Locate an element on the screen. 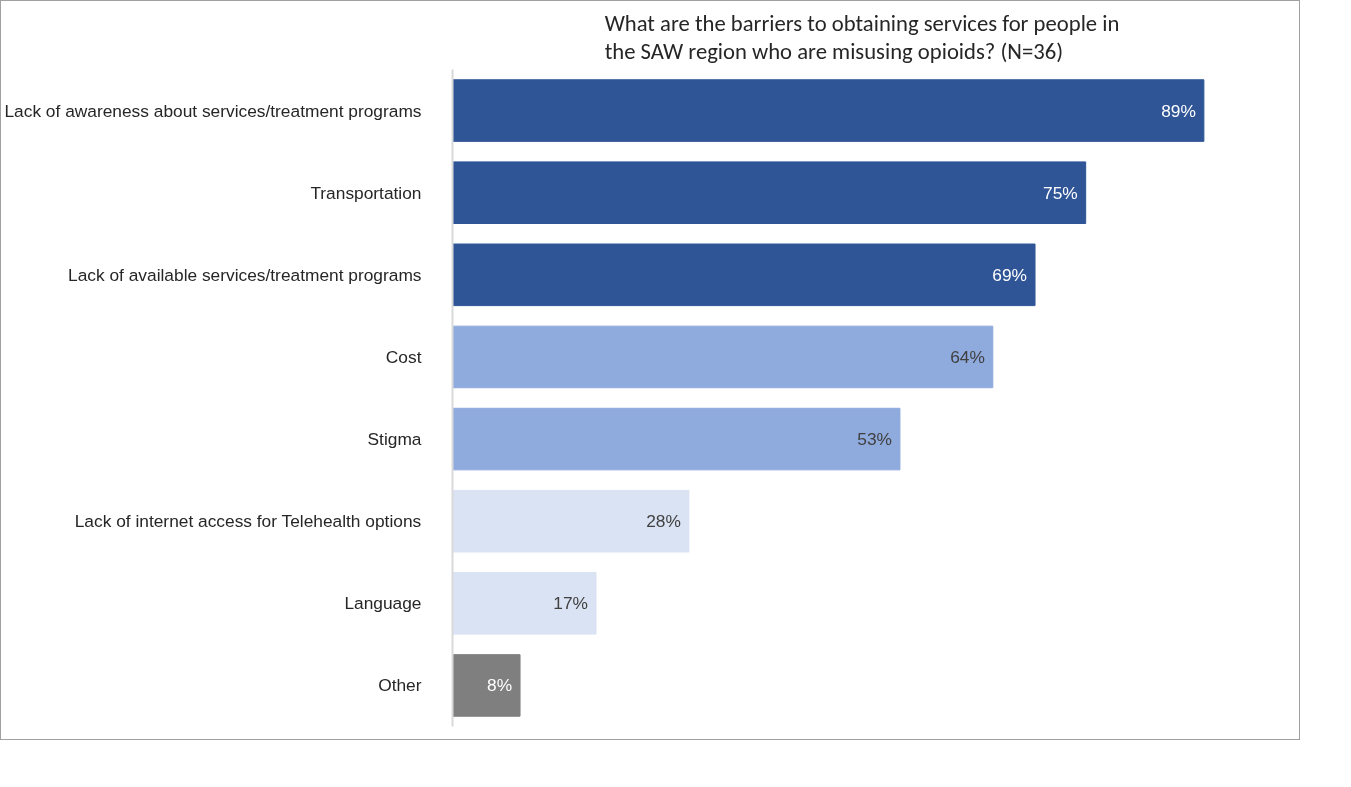 This screenshot has width=1351, height=787. data-label: 8% is located at coordinates (499, 685).